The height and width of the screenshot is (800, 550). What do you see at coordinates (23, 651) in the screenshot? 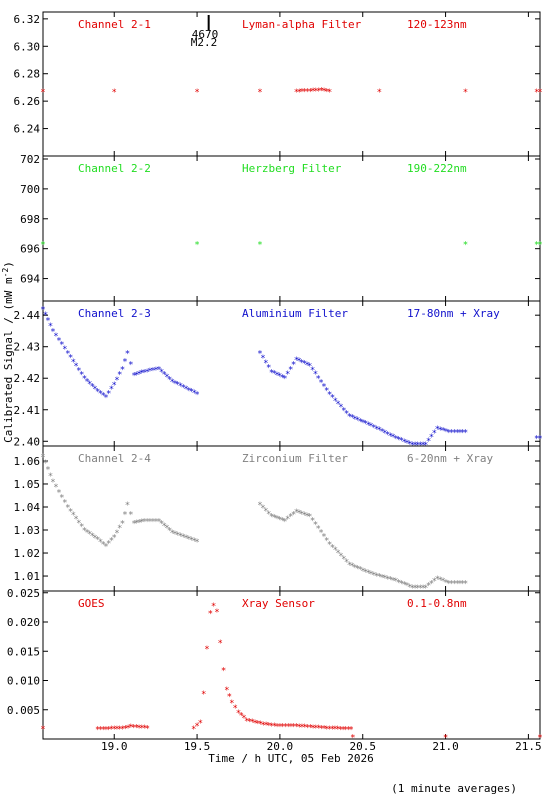
I see `y-tick-label: 0.015` at bounding box center [23, 651].